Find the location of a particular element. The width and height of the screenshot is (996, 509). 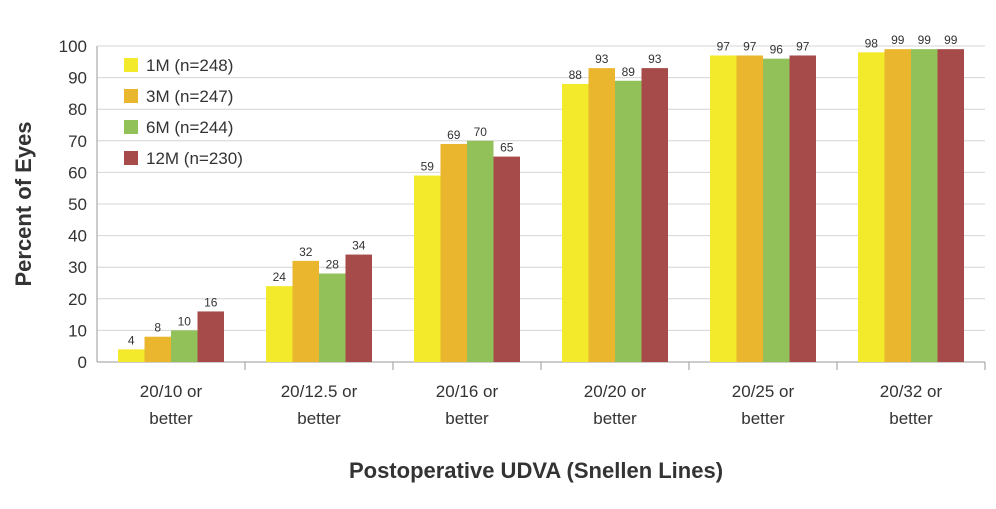

y-tick-label: 20 is located at coordinates (77, 299).